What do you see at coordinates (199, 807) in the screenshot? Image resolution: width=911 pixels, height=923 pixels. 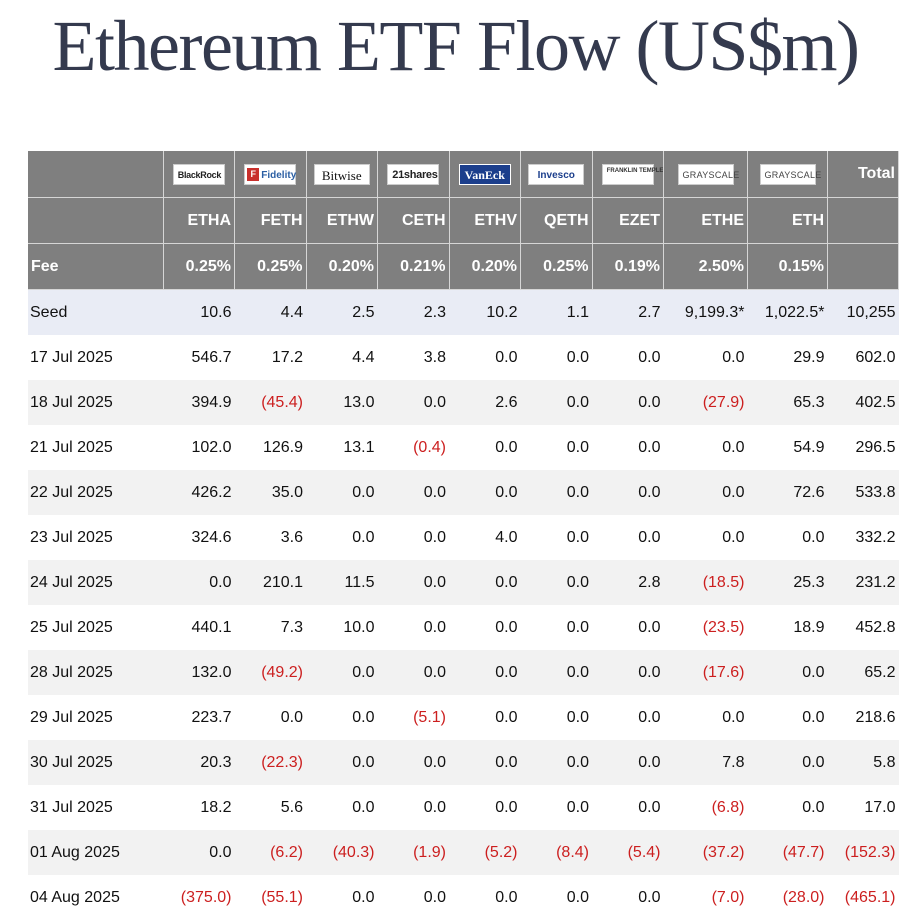 I see `flow-cell: 18.2` at bounding box center [199, 807].